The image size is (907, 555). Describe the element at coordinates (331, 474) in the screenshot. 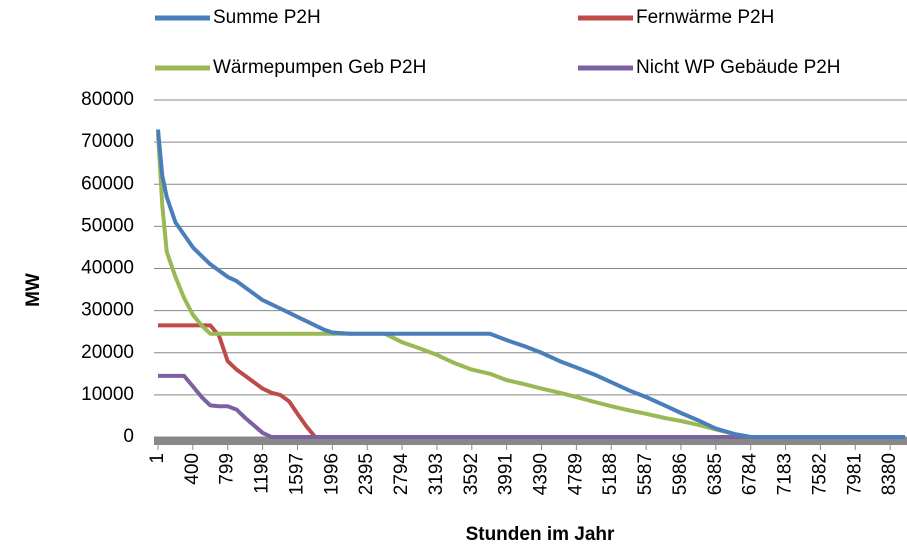

I see `x-tick-label: 1996` at that location.